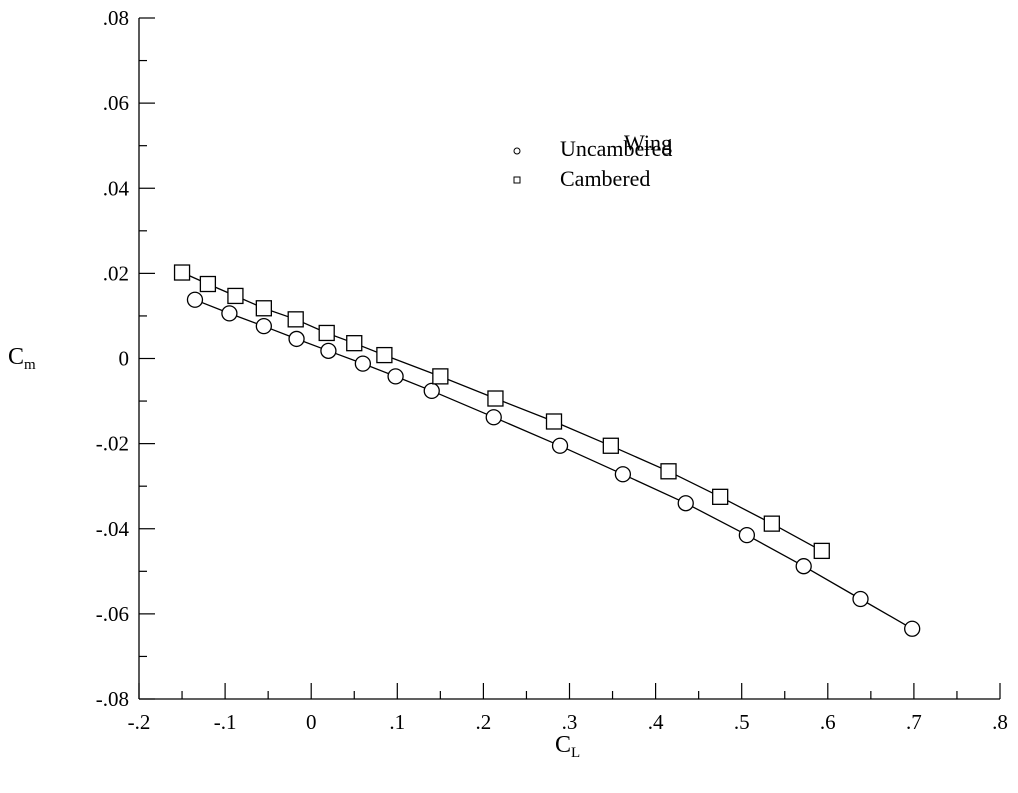 The width and height of the screenshot is (1018, 793). I want to click on x-tick-label: .8, so click(1000, 722).